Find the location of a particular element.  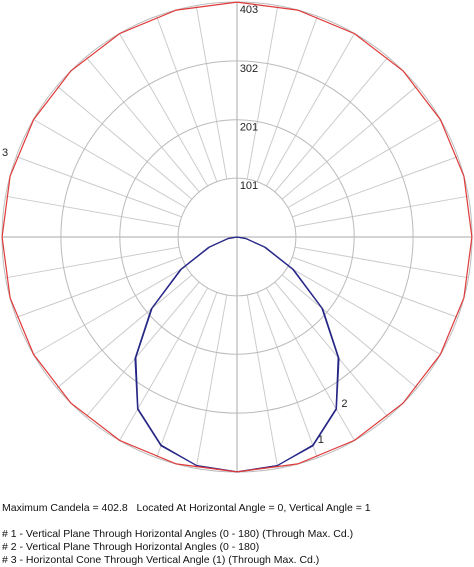

r-tick-label: 101 is located at coordinates (249, 186).